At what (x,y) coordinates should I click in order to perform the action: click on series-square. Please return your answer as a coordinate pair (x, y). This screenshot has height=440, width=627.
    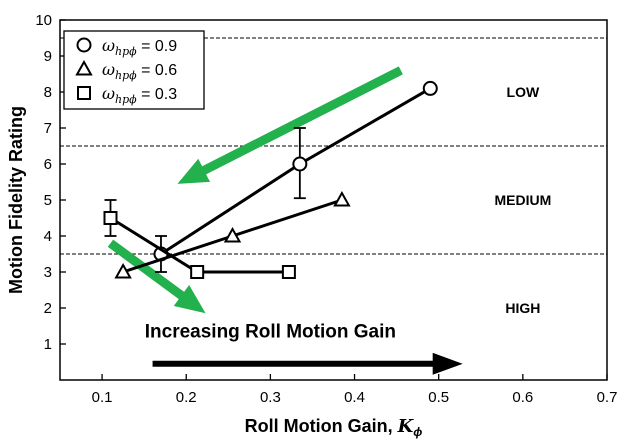
    Looking at the image, I should click on (199, 239).